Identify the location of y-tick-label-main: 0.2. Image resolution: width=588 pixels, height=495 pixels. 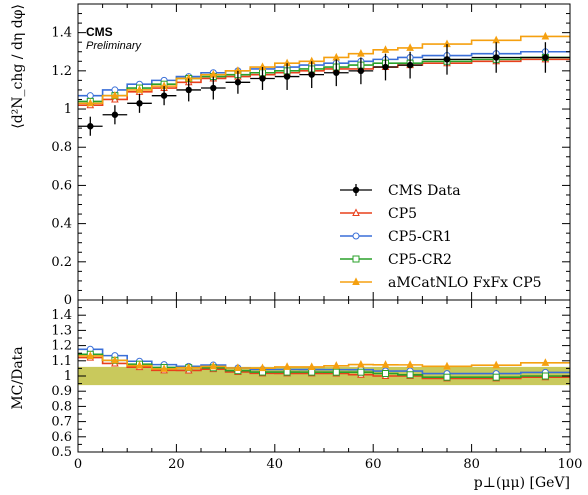
(61, 262).